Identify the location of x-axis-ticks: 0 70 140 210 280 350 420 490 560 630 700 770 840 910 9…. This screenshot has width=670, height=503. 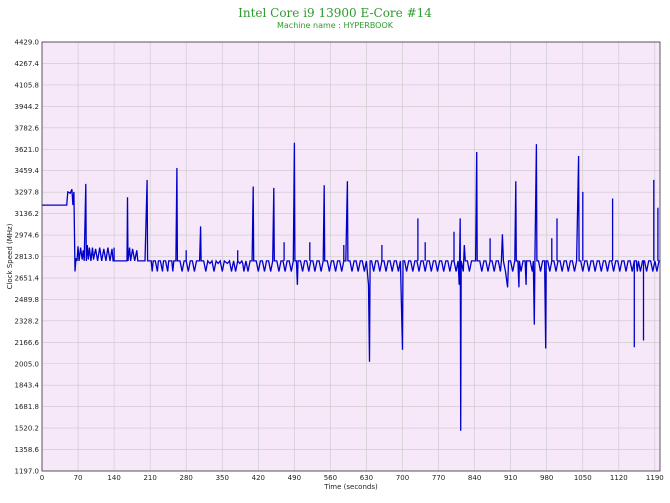
(352, 478).